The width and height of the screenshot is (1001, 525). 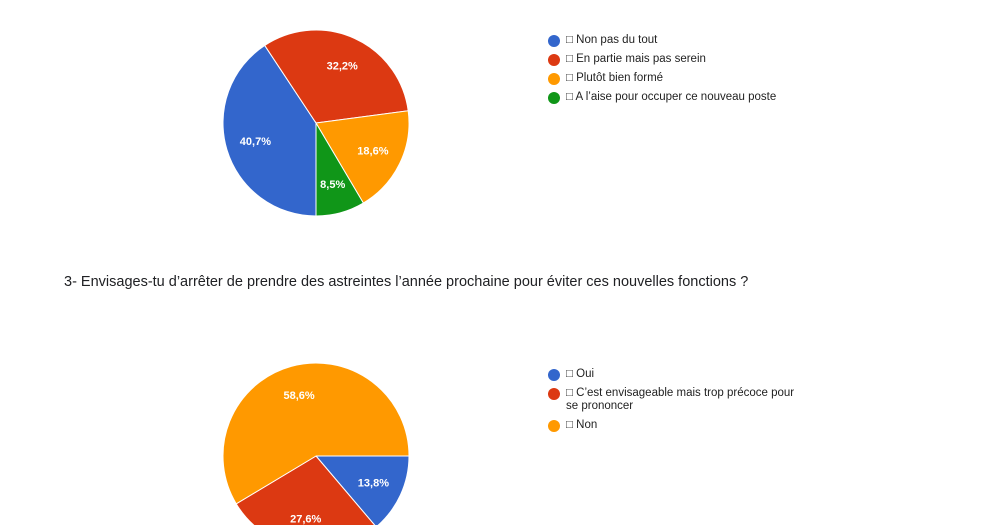 I want to click on pie-1-legend-label-3: □ Plutôt bien formé, so click(x=615, y=78).